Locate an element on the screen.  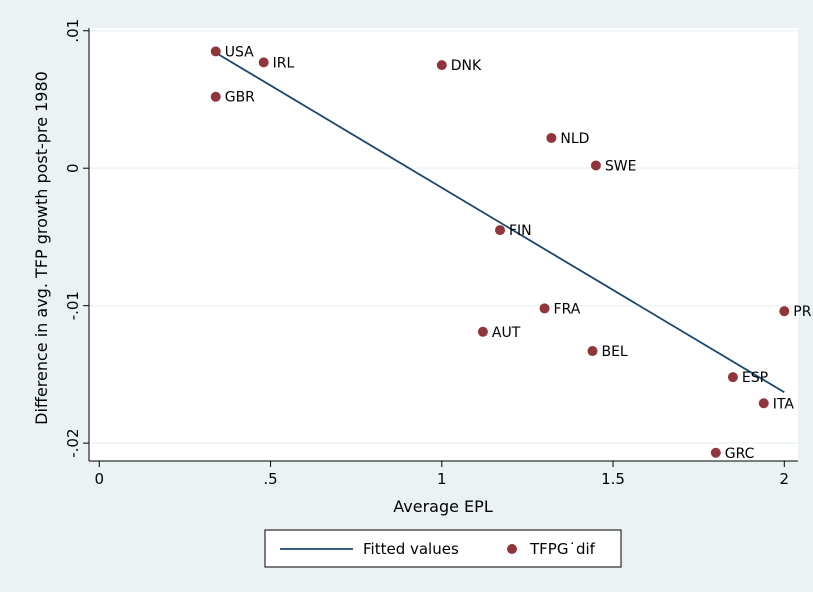
point-label: SWE is located at coordinates (621, 166).